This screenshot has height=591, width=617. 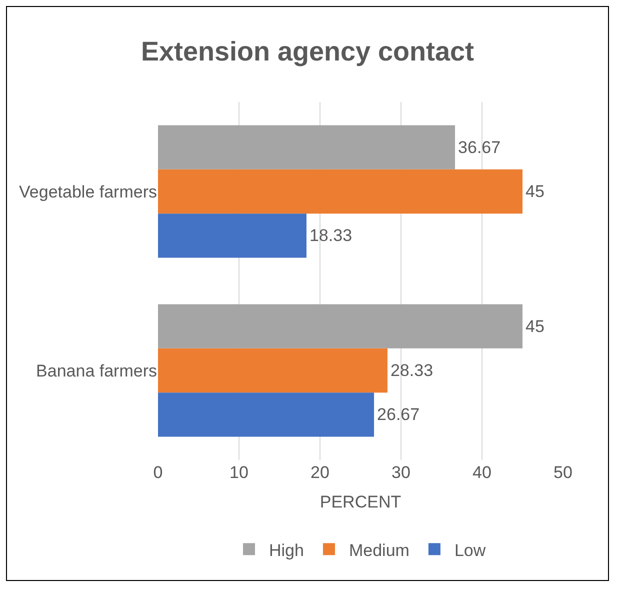 I want to click on legend-label: High, so click(x=286, y=550).